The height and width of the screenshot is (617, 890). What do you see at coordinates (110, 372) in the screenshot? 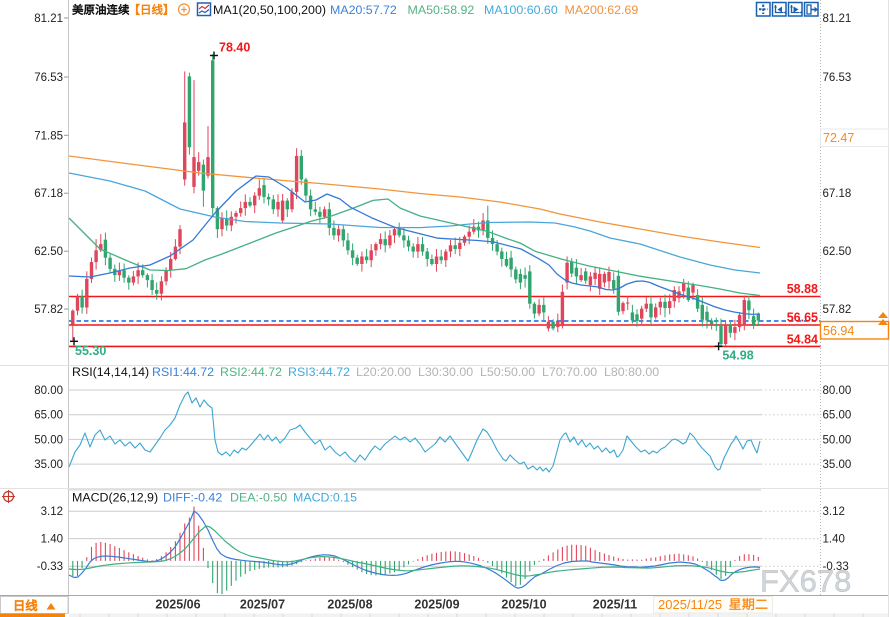
I see `svg-text: RSI(14,14,14)` at bounding box center [110, 372].